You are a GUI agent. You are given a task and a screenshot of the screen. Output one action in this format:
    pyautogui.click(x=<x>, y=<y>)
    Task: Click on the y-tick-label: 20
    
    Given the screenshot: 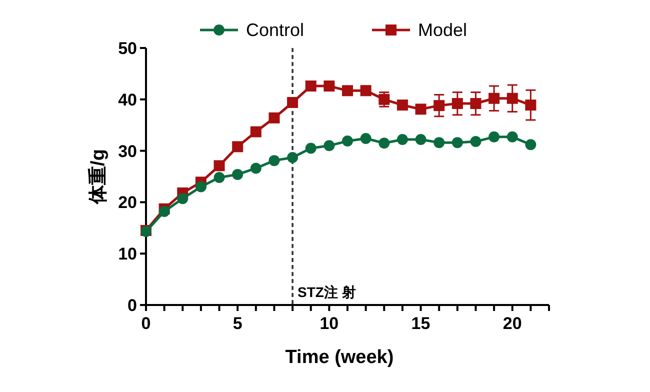 What is the action you would take?
    pyautogui.click(x=127, y=202)
    